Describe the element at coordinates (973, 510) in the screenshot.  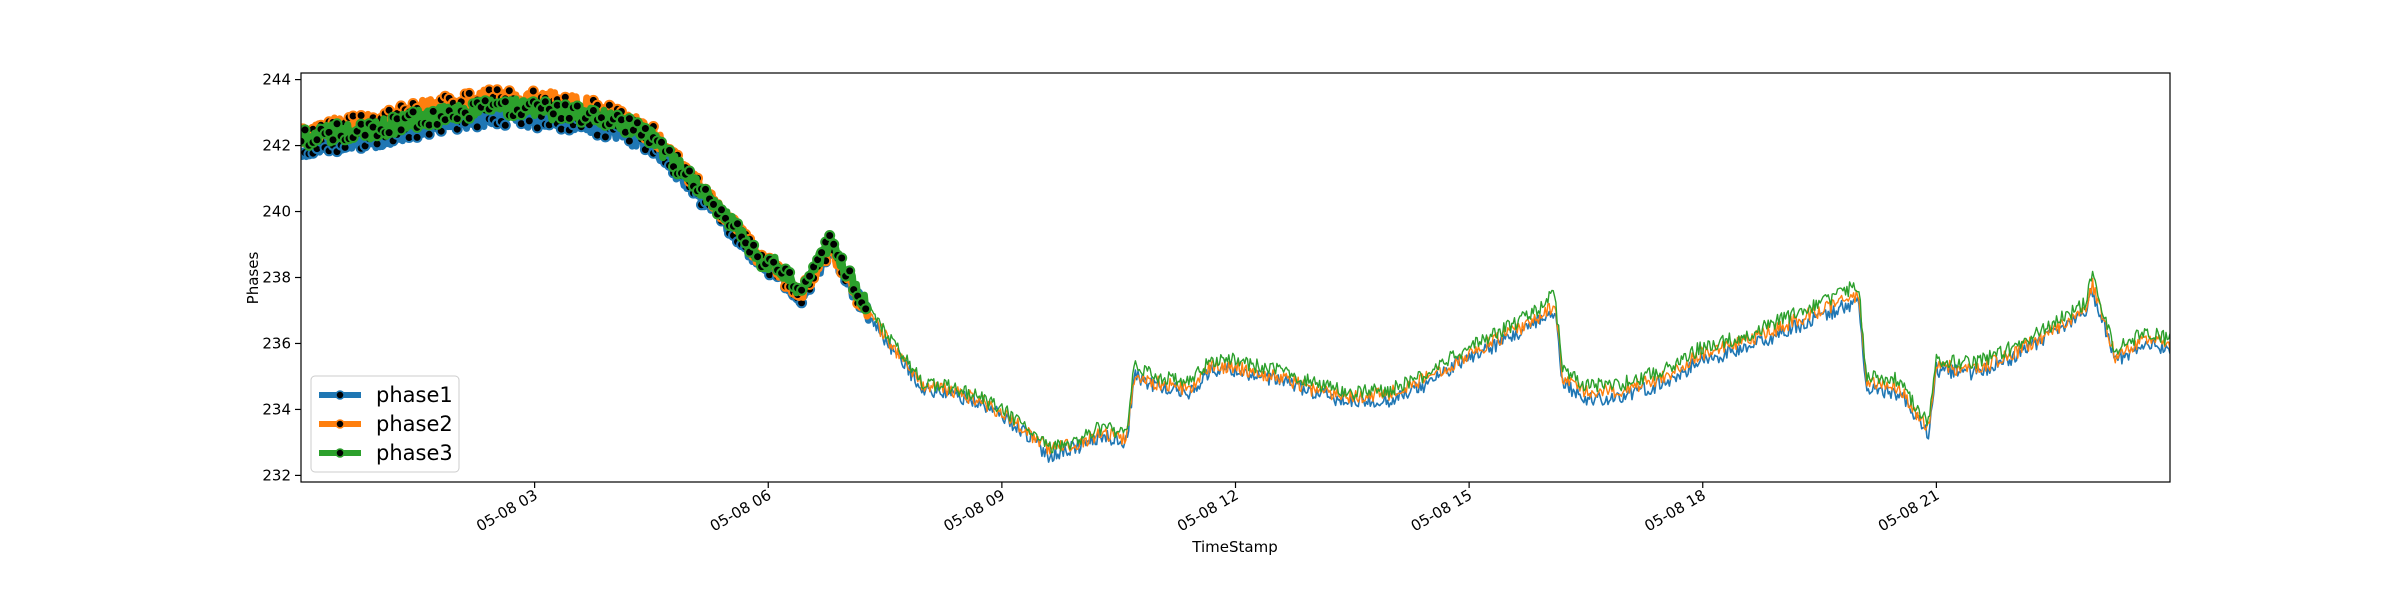
I see `x-tick-label: 05-08 09` at that location.